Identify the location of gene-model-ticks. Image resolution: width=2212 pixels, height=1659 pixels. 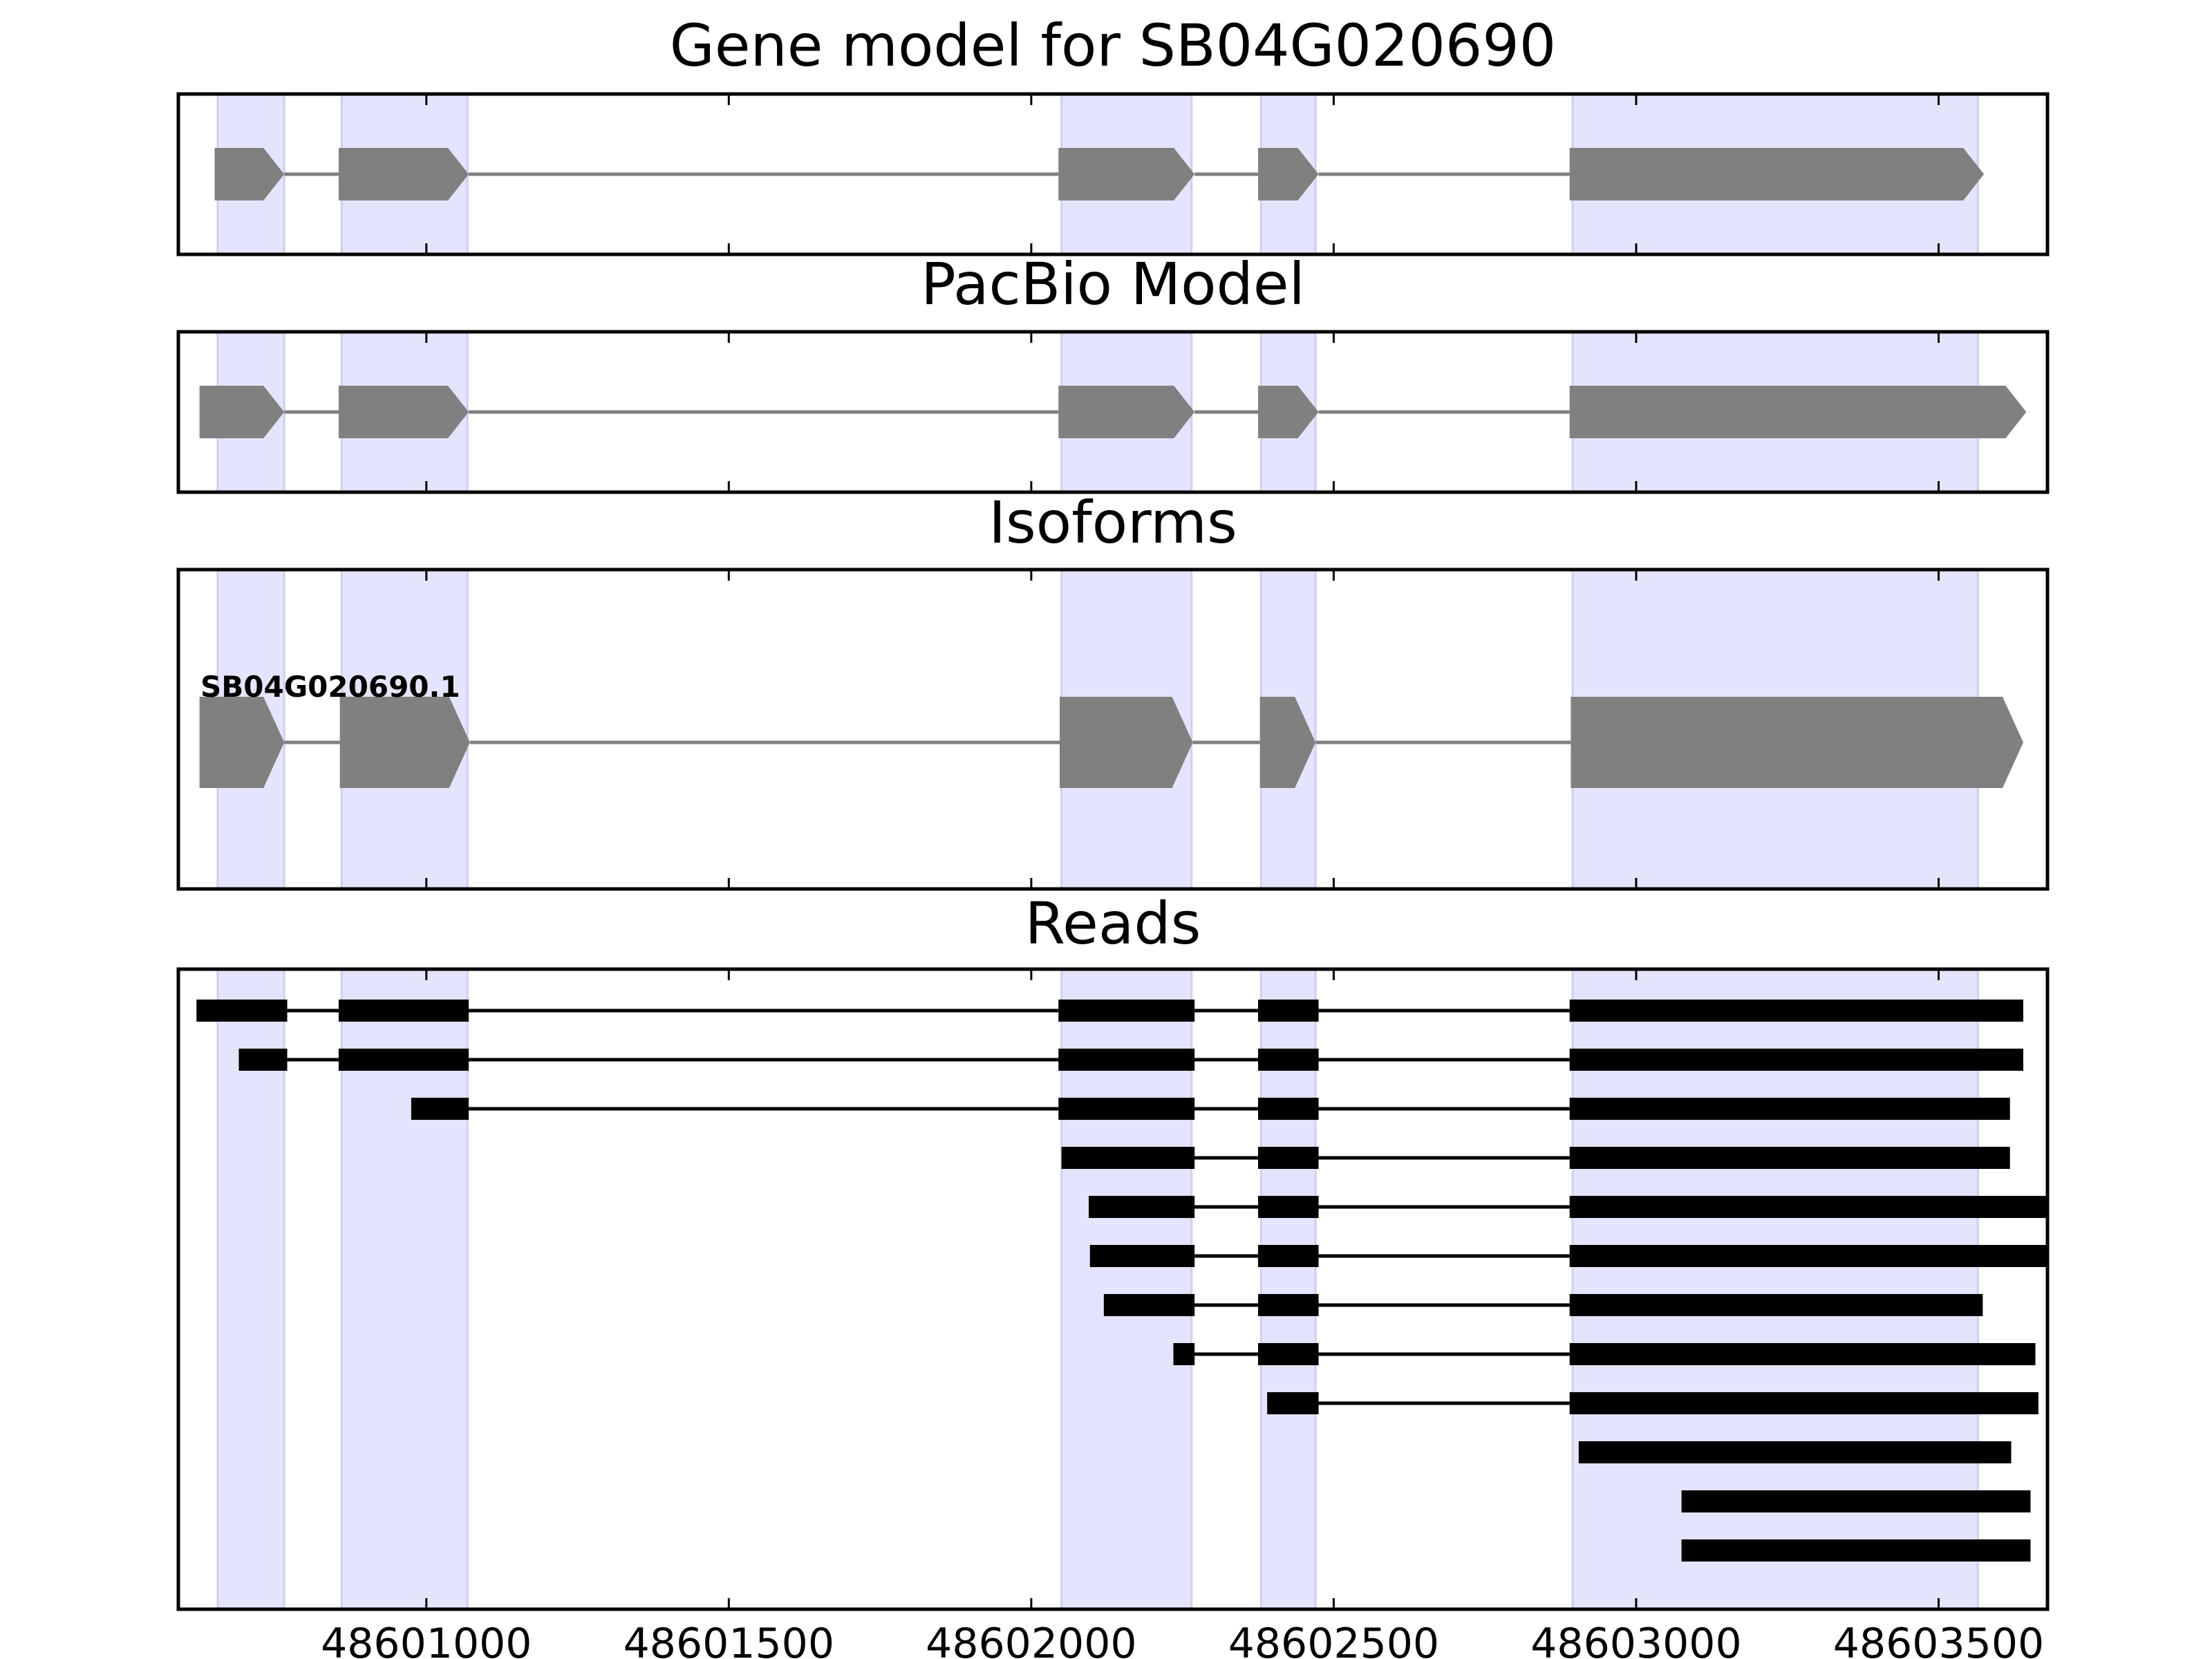
(1182, 174).